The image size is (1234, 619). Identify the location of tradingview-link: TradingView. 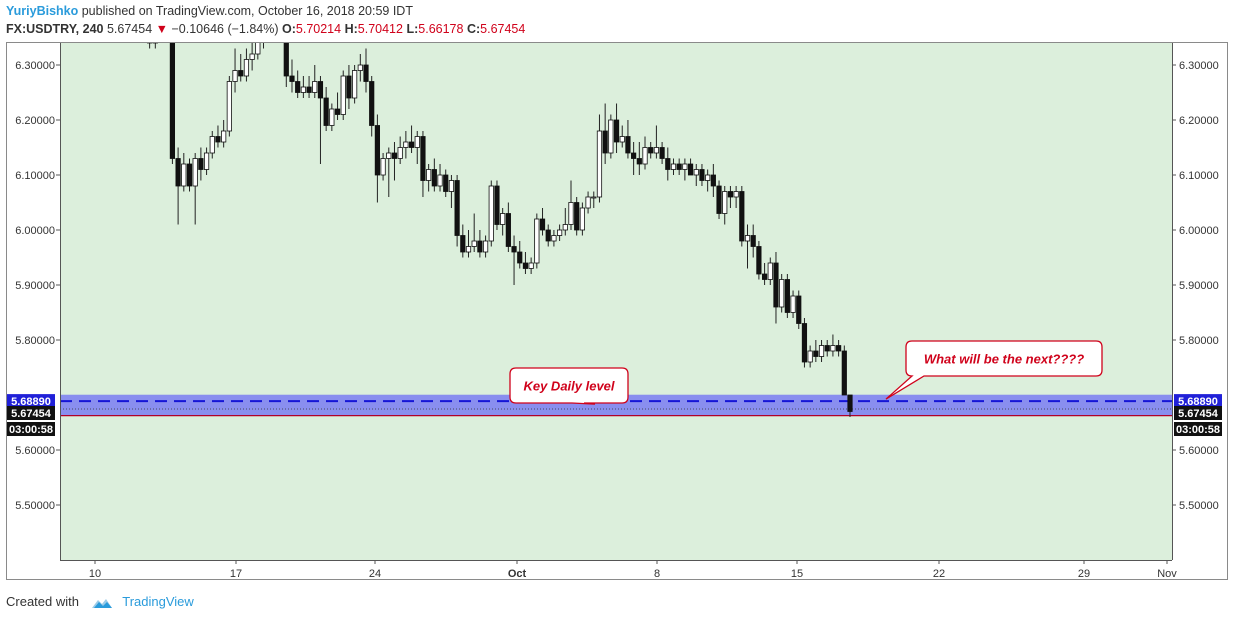
(158, 601).